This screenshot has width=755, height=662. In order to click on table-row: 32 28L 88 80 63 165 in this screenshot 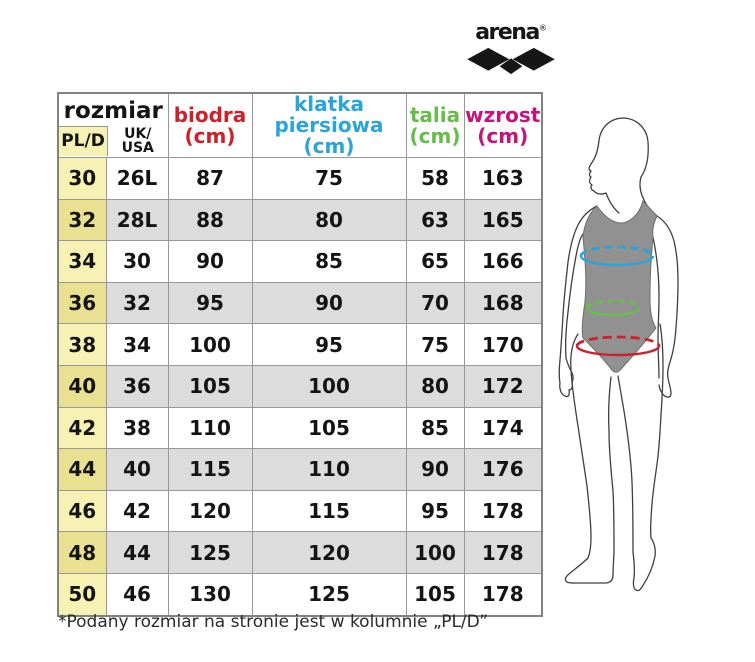, I will do `click(300, 220)`.